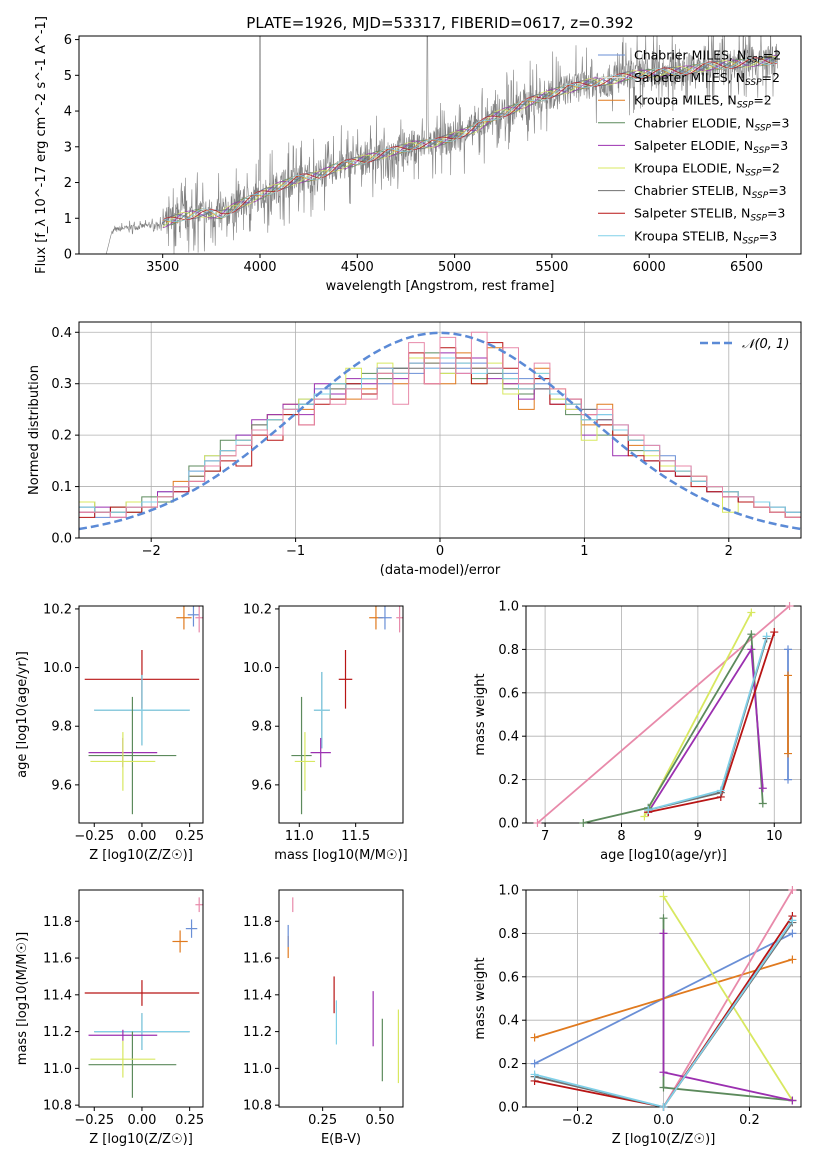  Describe the element at coordinates (299, 836) in the screenshot. I see `x-tick-label: 11.0` at that location.